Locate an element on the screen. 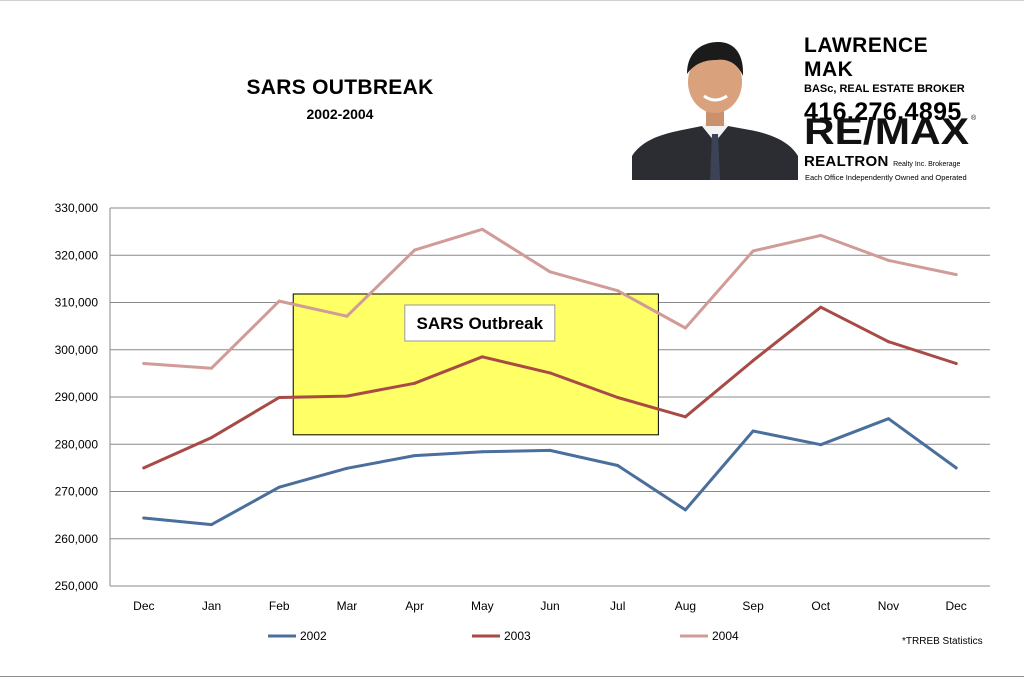 The width and height of the screenshot is (1024, 681). y-tick-label: 300,000 is located at coordinates (77, 350).